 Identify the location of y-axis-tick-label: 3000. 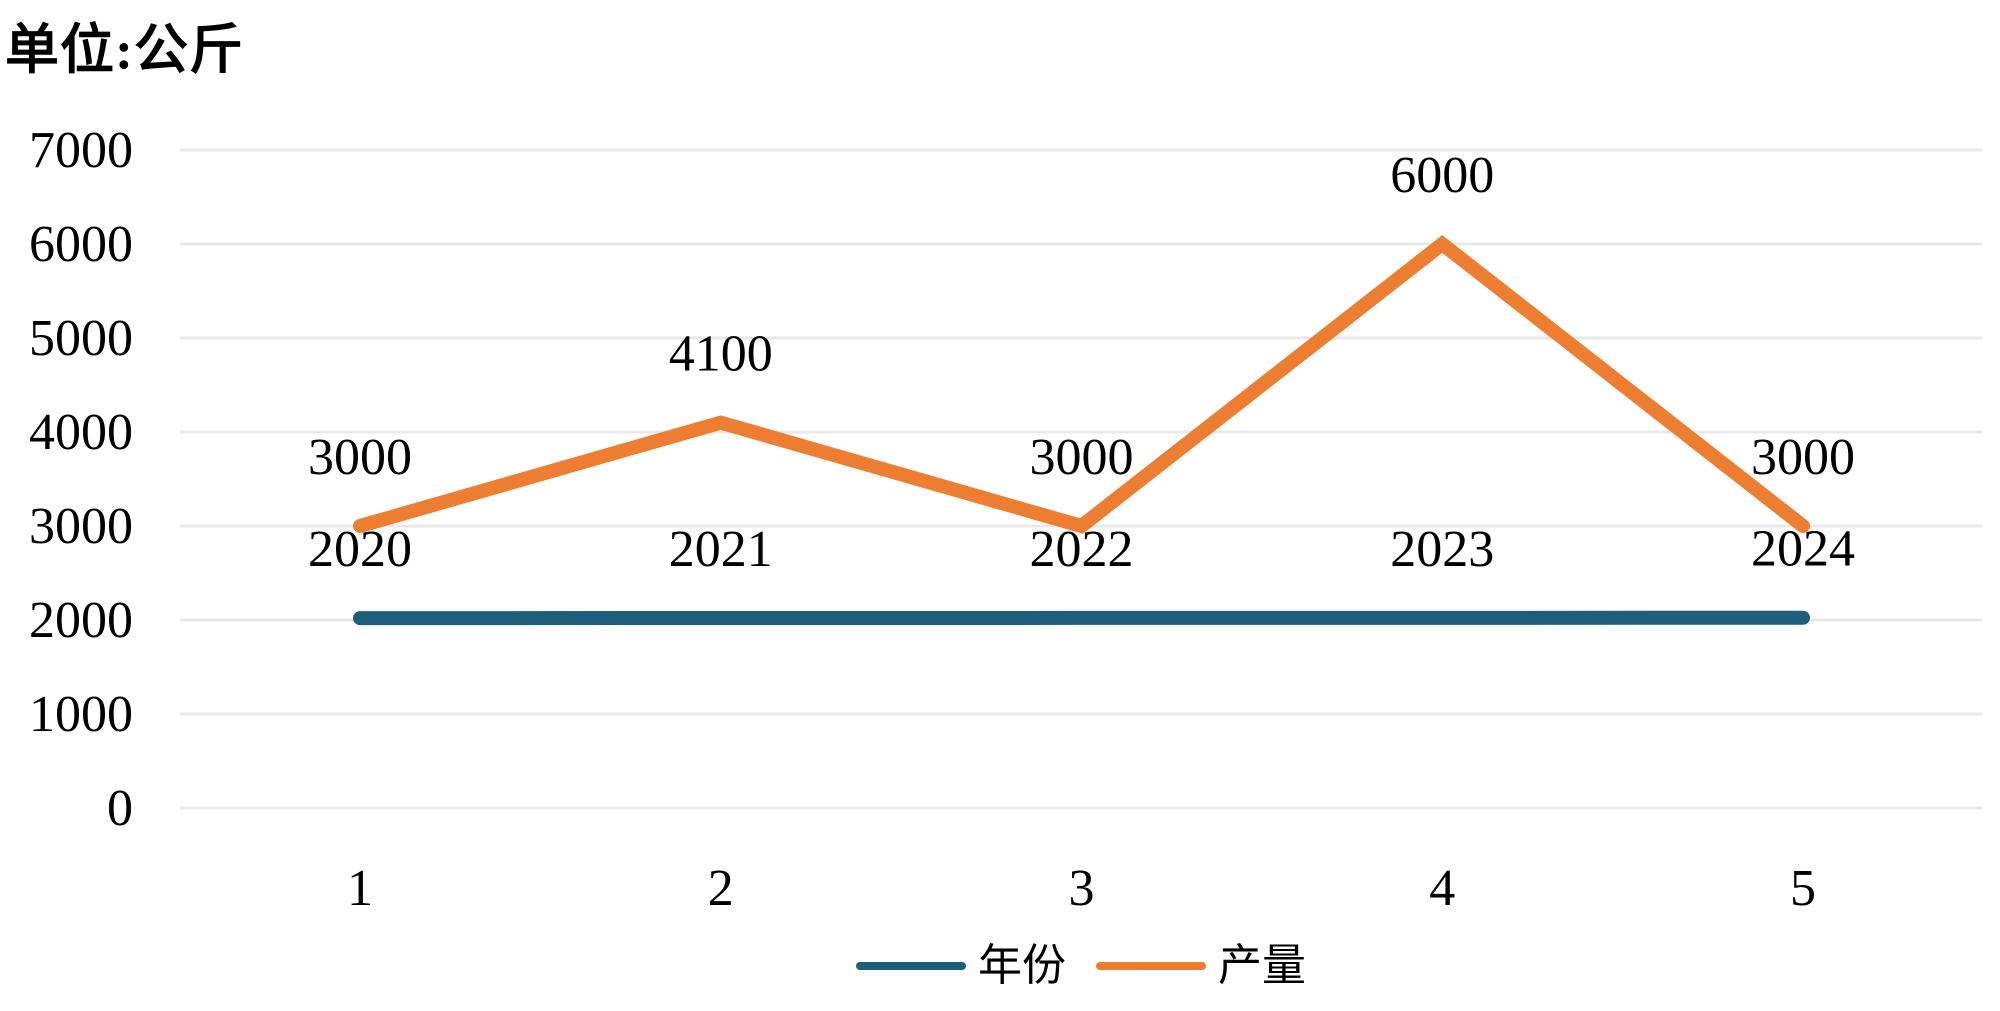
(81, 526).